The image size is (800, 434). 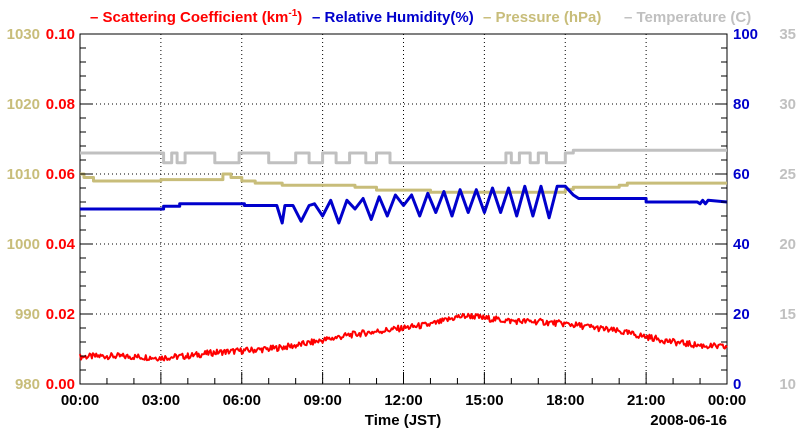 I want to click on legend-entry: – Temperature (C), so click(x=687, y=17).